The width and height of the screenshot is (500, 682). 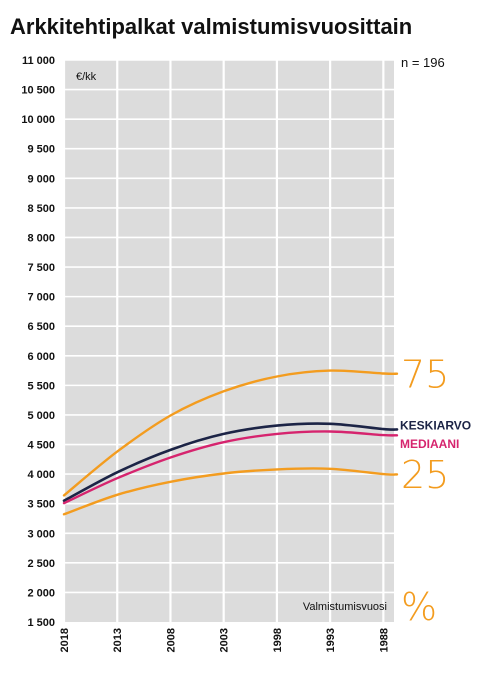 What do you see at coordinates (419, 607) in the screenshot?
I see `percent-symbol: %` at bounding box center [419, 607].